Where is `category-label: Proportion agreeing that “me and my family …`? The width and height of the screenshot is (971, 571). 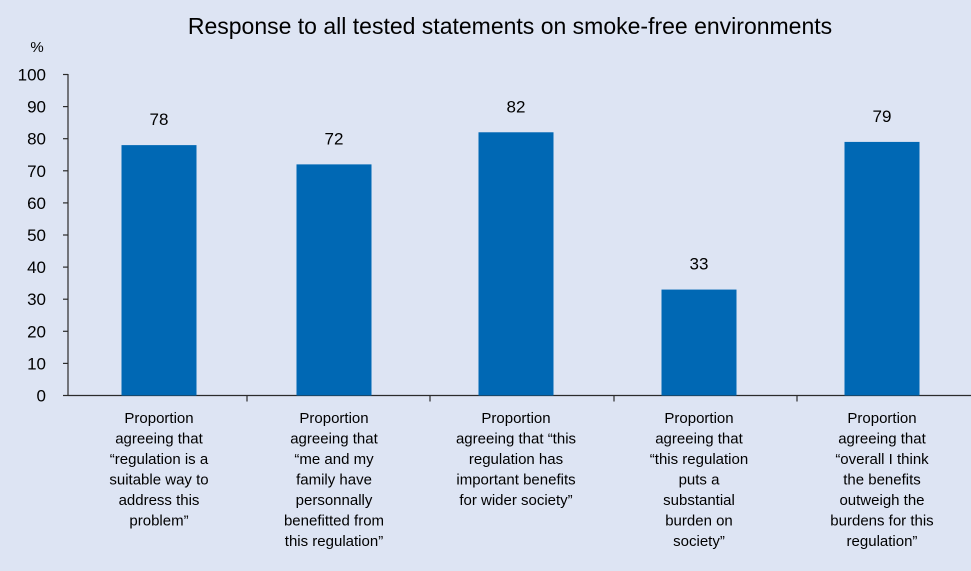
category-label: Proportion agreeing that “me and my family … is located at coordinates (334, 480).